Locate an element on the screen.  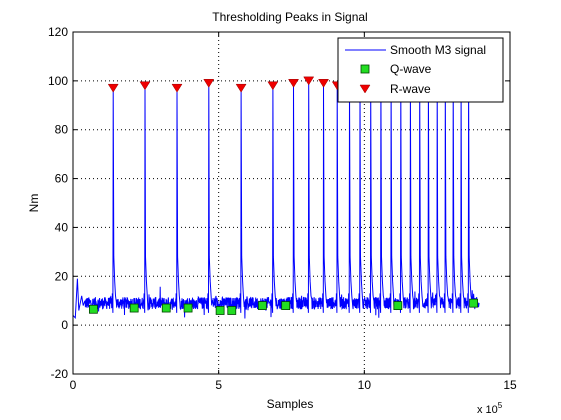
x-axis-multiplier-base: x 10 is located at coordinates (487, 410).